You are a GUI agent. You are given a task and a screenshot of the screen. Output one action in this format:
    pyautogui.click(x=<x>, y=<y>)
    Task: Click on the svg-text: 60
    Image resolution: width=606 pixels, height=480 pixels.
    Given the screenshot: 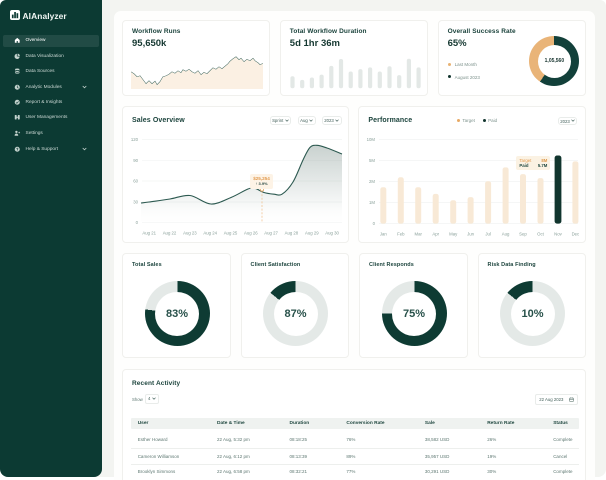 What is the action you would take?
    pyautogui.click(x=135, y=181)
    